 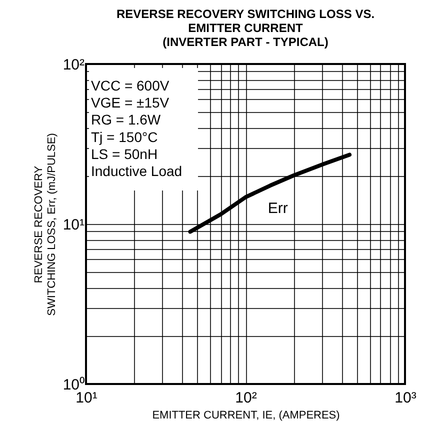 I want to click on y-tick-label: 10², so click(x=73, y=65).